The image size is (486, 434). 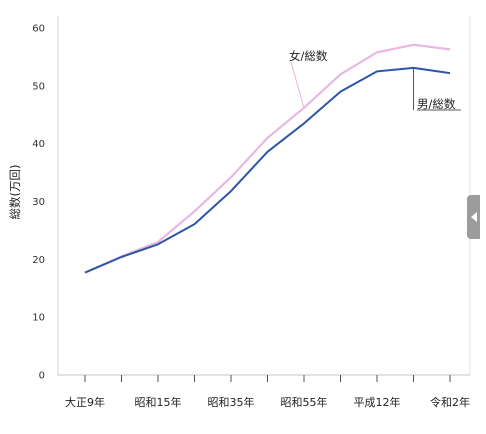 I want to click on x-tick-label: 平成12年, so click(x=377, y=402).